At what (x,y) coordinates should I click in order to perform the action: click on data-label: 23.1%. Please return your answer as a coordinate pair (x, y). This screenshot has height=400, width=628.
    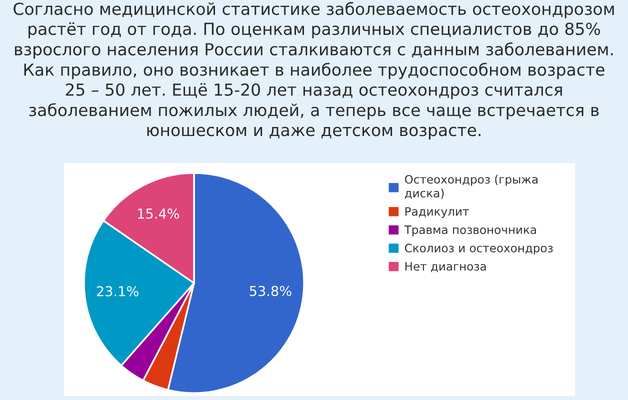
    Looking at the image, I should click on (117, 291).